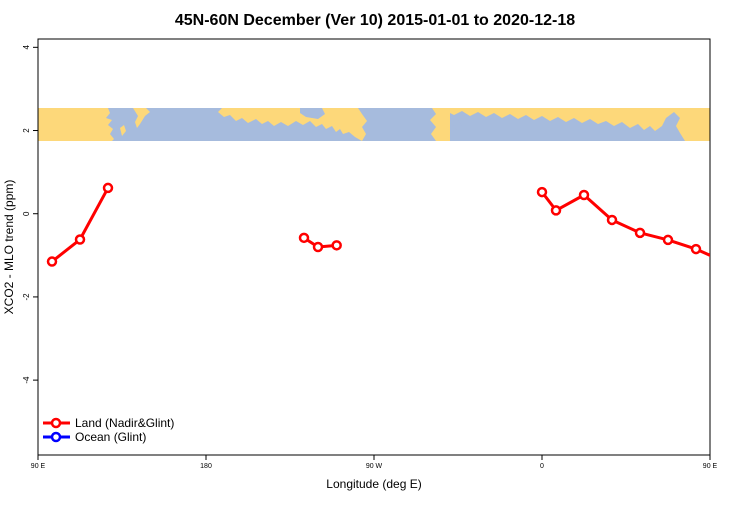 This screenshot has width=750, height=505. Describe the element at coordinates (26, 130) in the screenshot. I see `y-tick-label: 2` at that location.